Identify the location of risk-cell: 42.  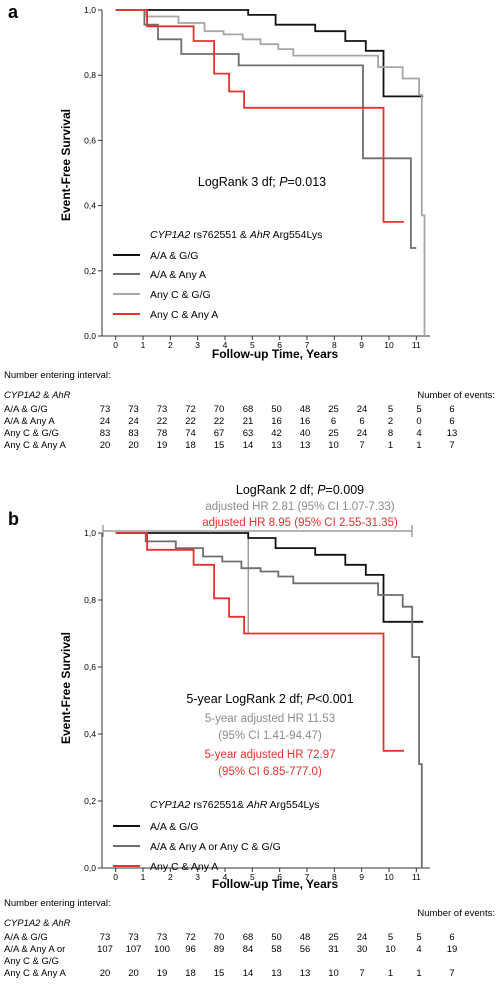
(276, 433).